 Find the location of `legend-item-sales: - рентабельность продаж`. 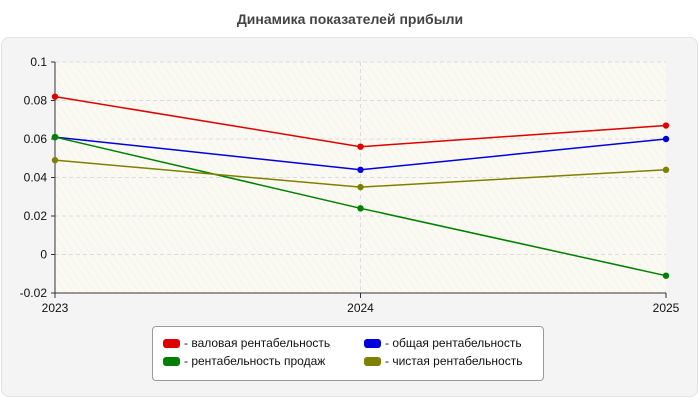

legend-item-sales: - рентабельность продаж is located at coordinates (244, 361).